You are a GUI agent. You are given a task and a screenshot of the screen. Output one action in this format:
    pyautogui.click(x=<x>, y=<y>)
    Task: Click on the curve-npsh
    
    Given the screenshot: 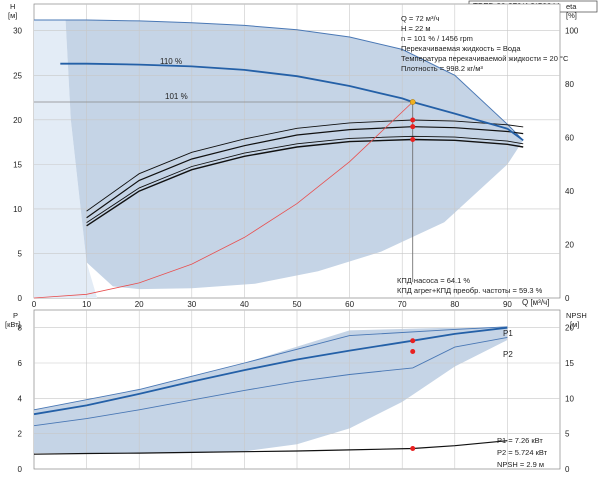 What is the action you would take?
    pyautogui.click(x=270, y=447)
    